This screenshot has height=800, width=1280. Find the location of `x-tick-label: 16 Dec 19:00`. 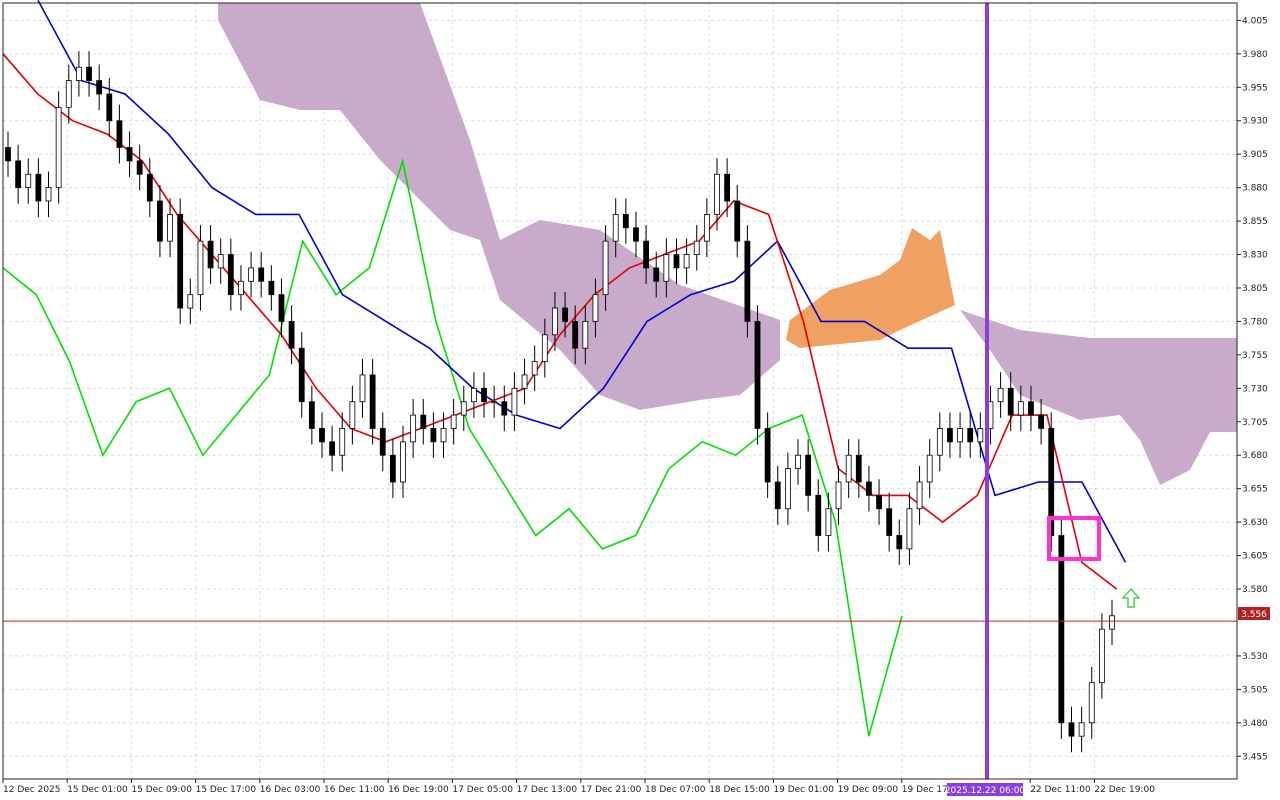

x-tick-label: 16 Dec 19:00 is located at coordinates (418, 790).